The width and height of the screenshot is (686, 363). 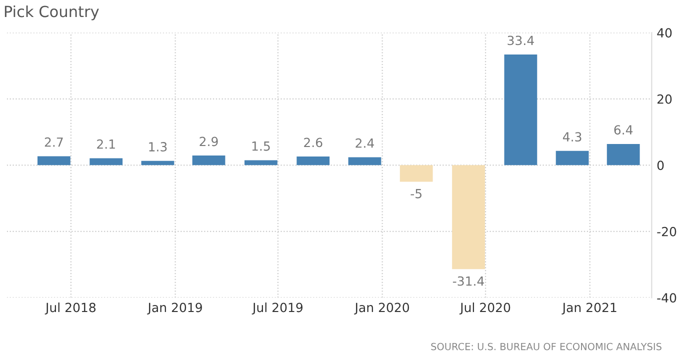 What do you see at coordinates (382, 308) in the screenshot?
I see `x-tick-label: Jan 2020` at bounding box center [382, 308].